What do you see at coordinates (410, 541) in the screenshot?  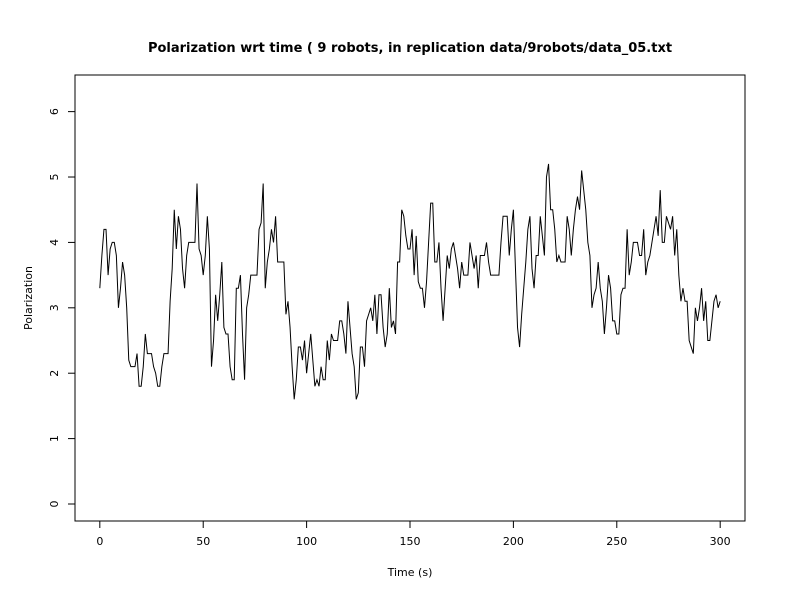 I see `x-tick-label: 150` at bounding box center [410, 541].